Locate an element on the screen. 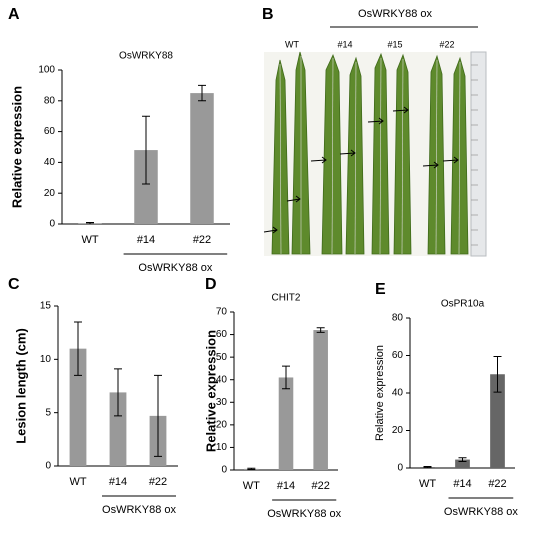 This screenshot has height=534, width=543. y-tick-label: 30 is located at coordinates (222, 402).